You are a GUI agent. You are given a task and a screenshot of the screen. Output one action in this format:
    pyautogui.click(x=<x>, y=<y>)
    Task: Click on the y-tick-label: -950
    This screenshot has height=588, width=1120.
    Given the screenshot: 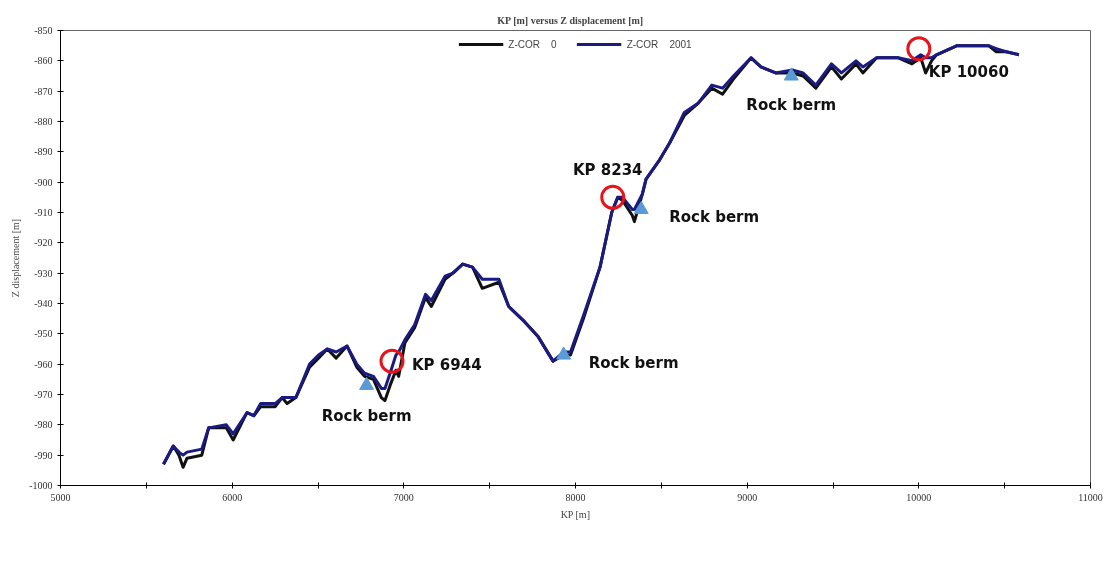 What is the action you would take?
    pyautogui.click(x=43, y=334)
    